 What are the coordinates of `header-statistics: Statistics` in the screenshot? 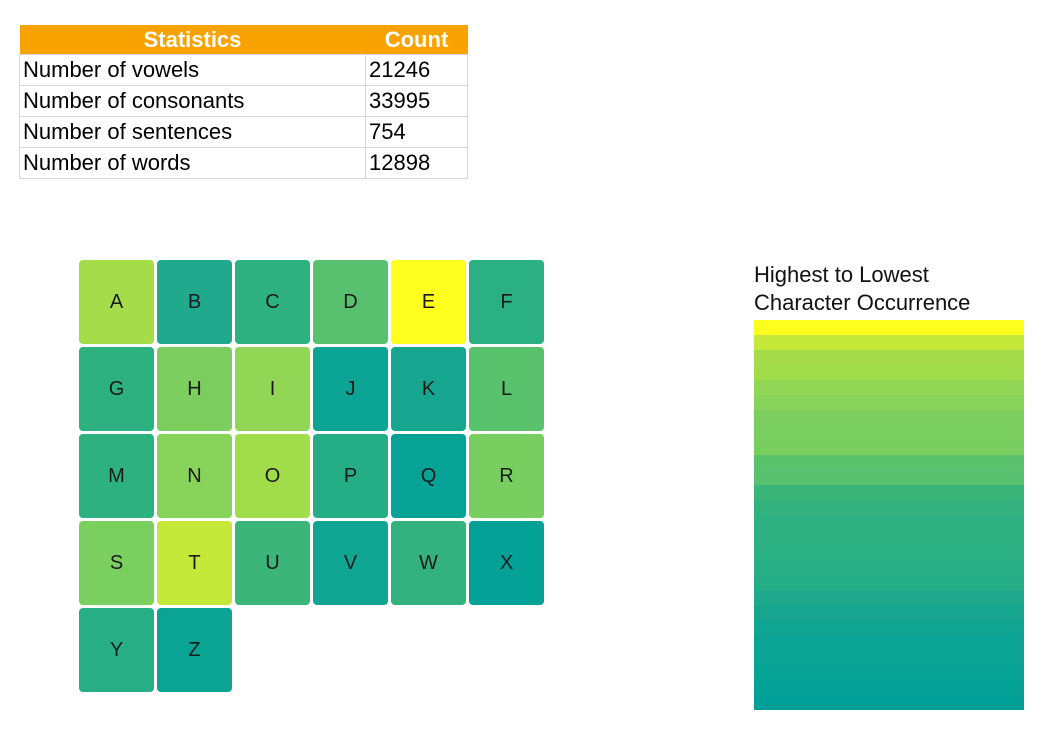 It's located at (192, 40).